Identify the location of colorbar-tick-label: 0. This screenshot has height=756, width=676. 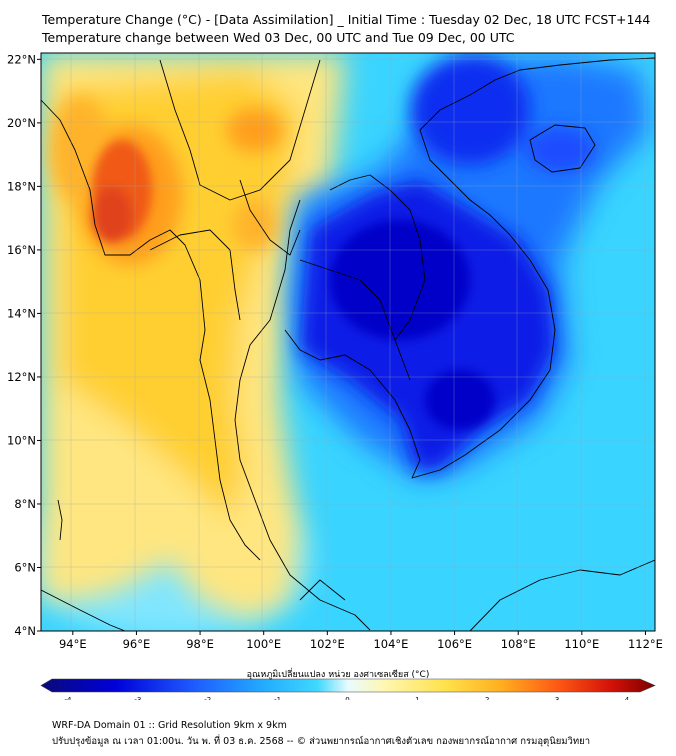
(347, 698).